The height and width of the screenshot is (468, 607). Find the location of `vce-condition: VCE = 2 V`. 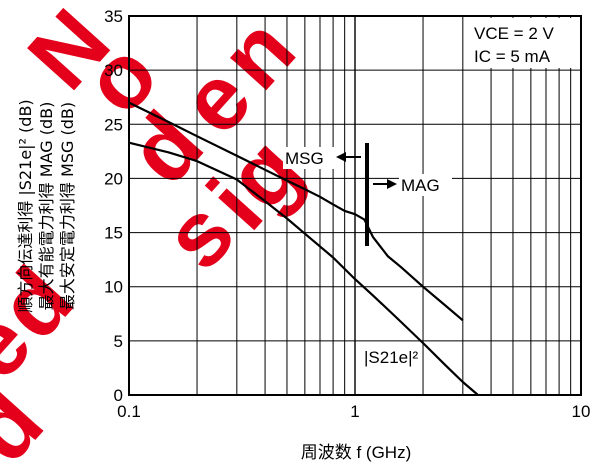

vce-condition: VCE = 2 V is located at coordinates (514, 33).